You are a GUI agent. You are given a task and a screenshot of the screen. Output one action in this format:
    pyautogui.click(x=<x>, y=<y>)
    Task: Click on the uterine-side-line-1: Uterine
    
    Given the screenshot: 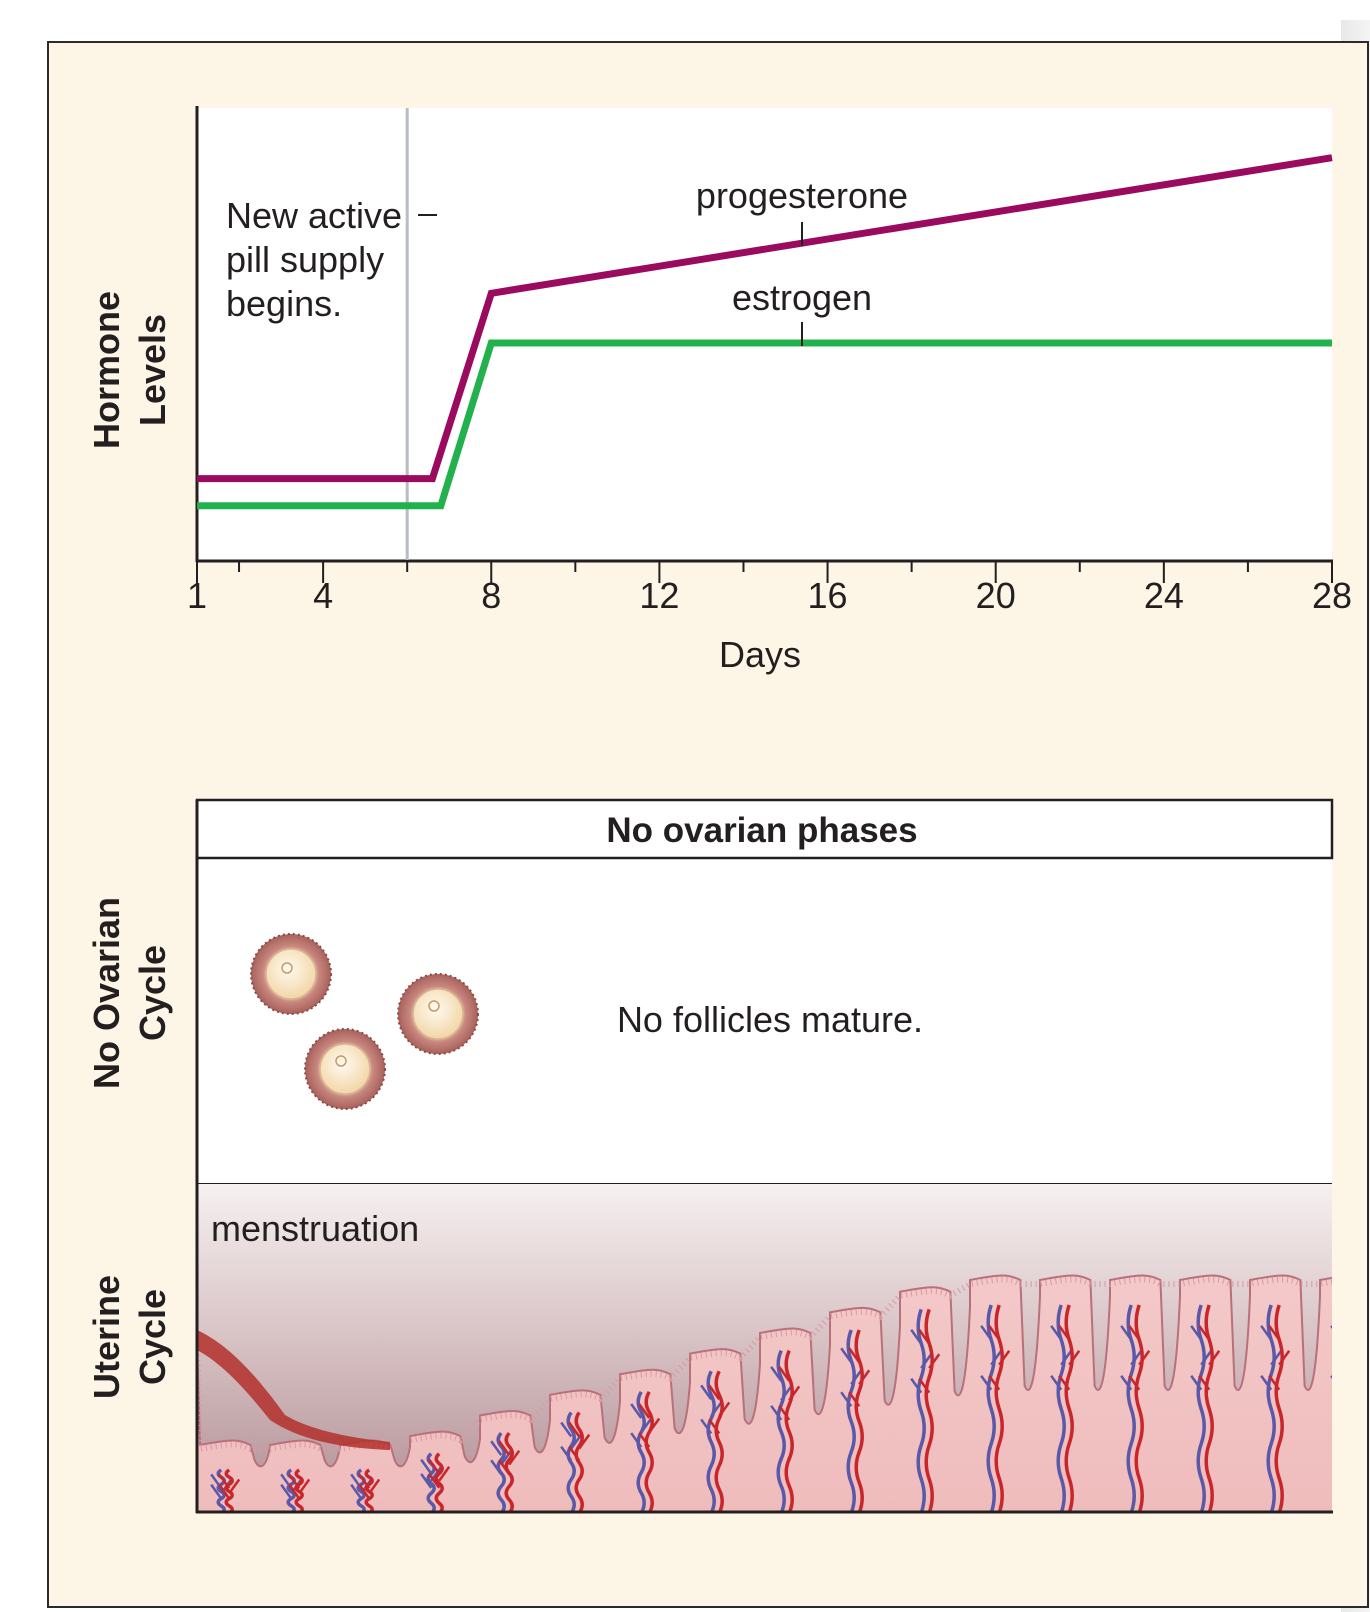 What is the action you would take?
    pyautogui.click(x=106, y=1337)
    